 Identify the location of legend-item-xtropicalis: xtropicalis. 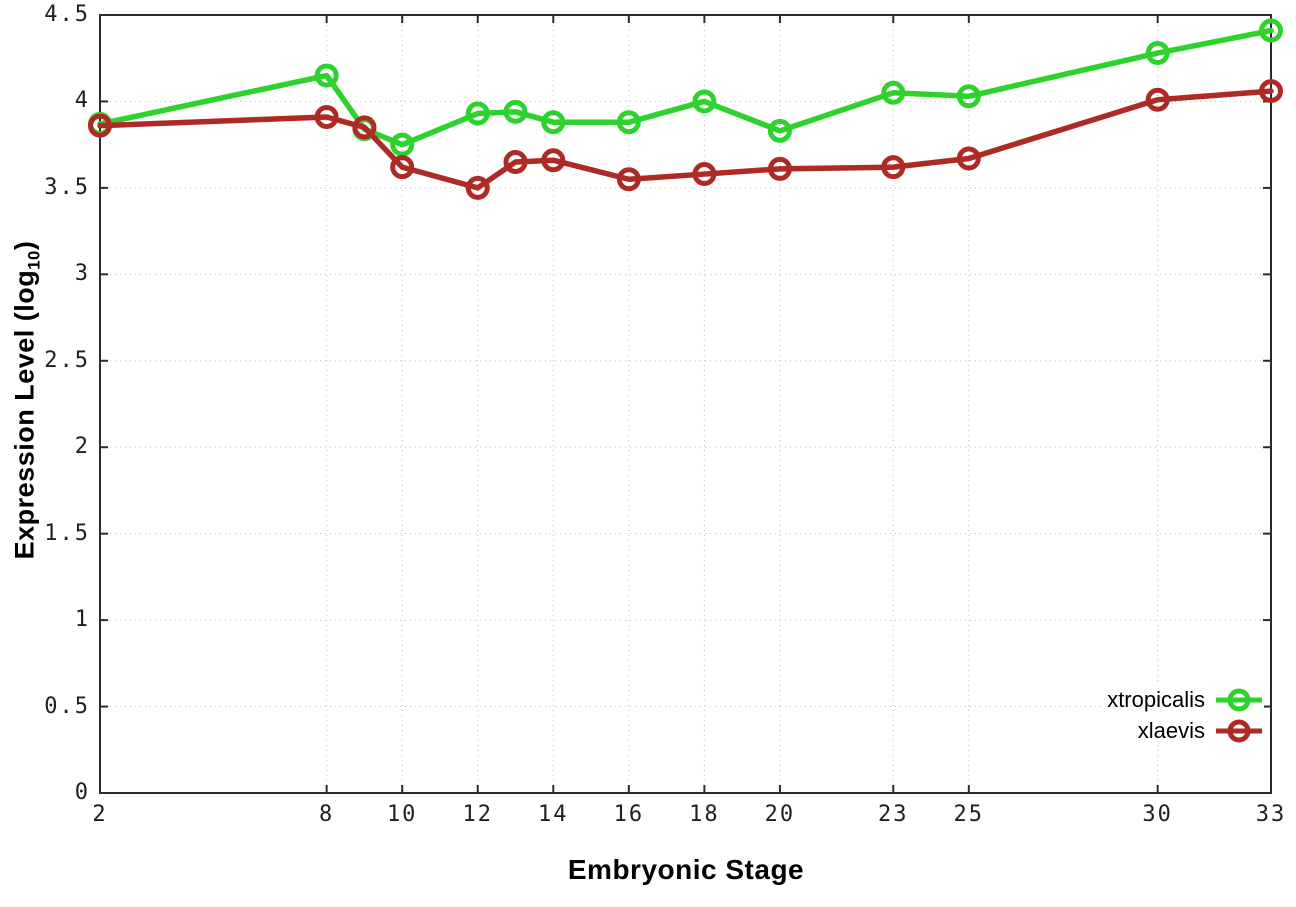
(1184, 699).